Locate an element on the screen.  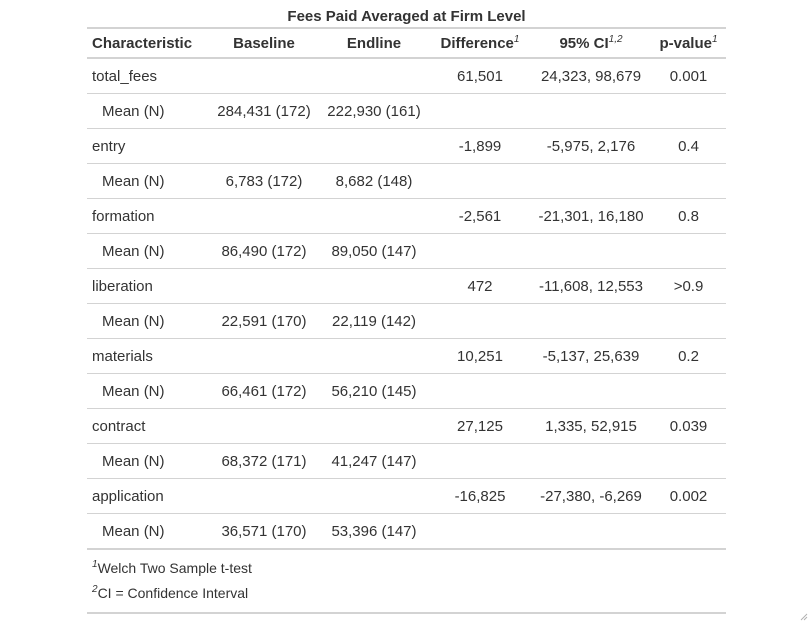
footnote: 2CI = Confidence Interval is located at coordinates (409, 593).